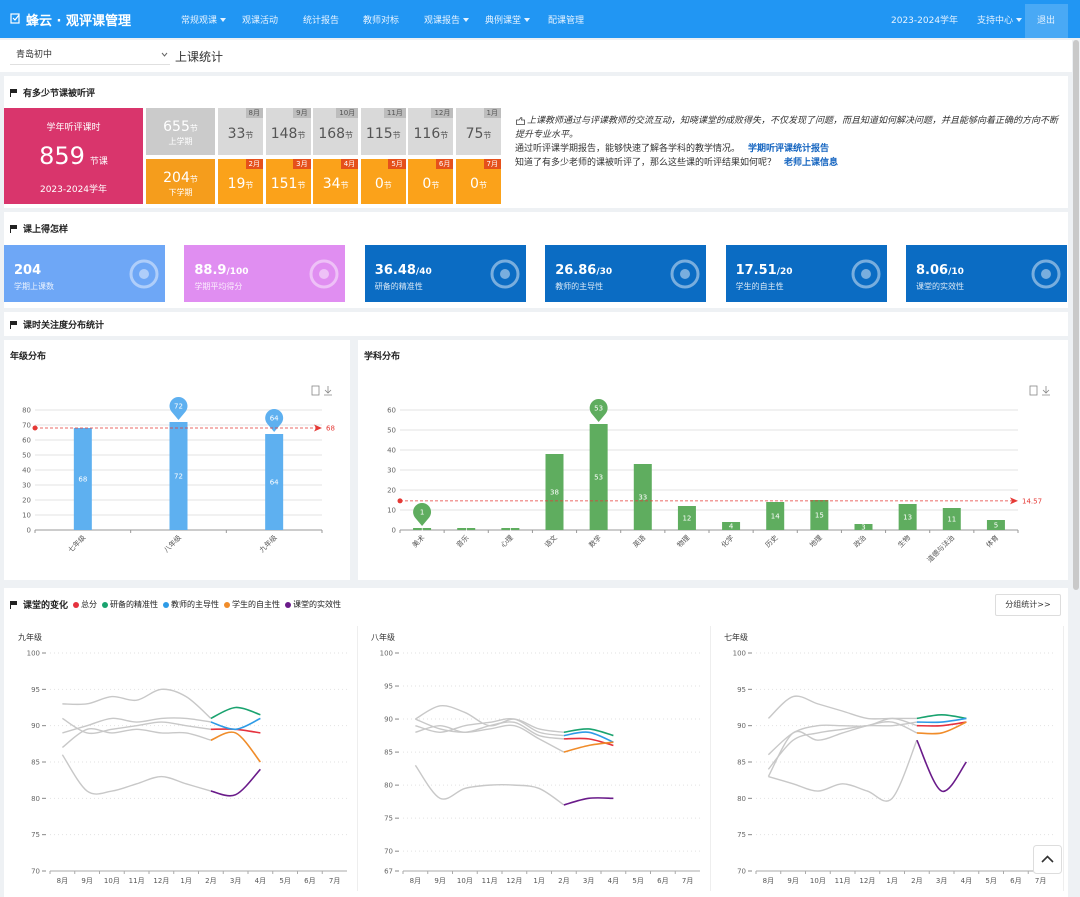 Image resolution: width=1080 pixels, height=897 pixels. I want to click on bar-value-label: 33, so click(642, 498).